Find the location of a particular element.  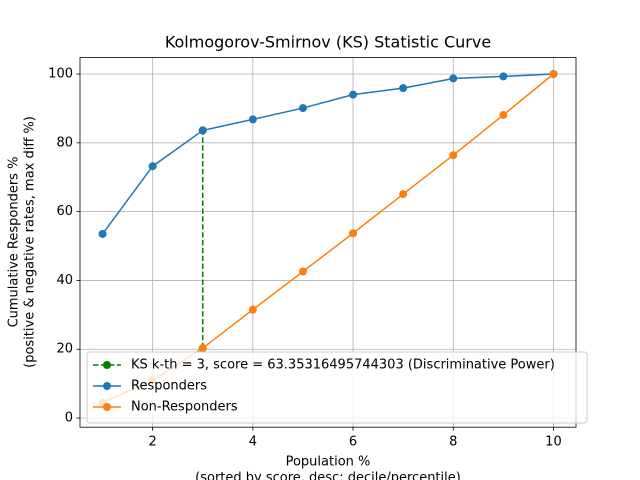

x-tick-label: 6 is located at coordinates (353, 442).